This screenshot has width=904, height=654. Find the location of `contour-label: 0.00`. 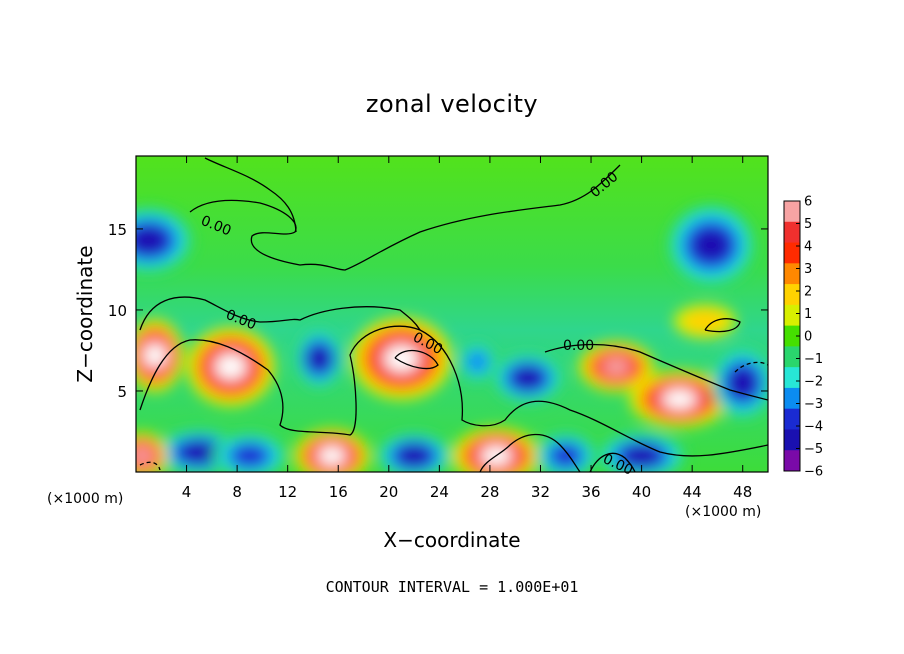

contour-label: 0.00 is located at coordinates (578, 346).